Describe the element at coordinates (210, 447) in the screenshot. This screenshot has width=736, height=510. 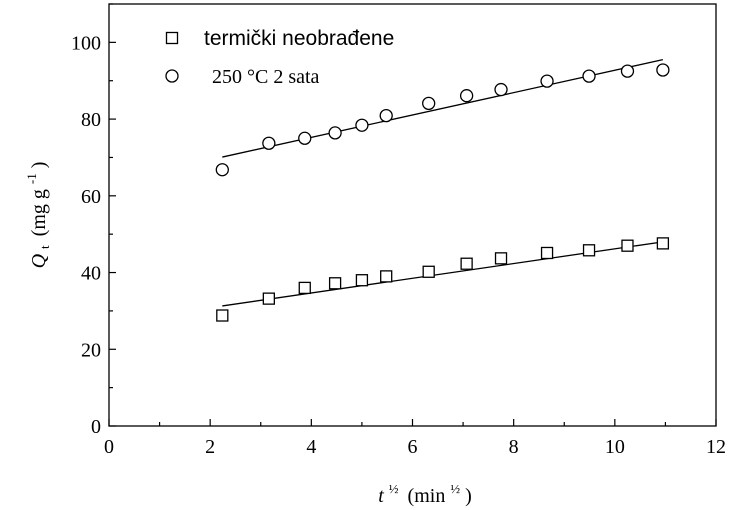
I see `x-tick-label: 2` at that location.